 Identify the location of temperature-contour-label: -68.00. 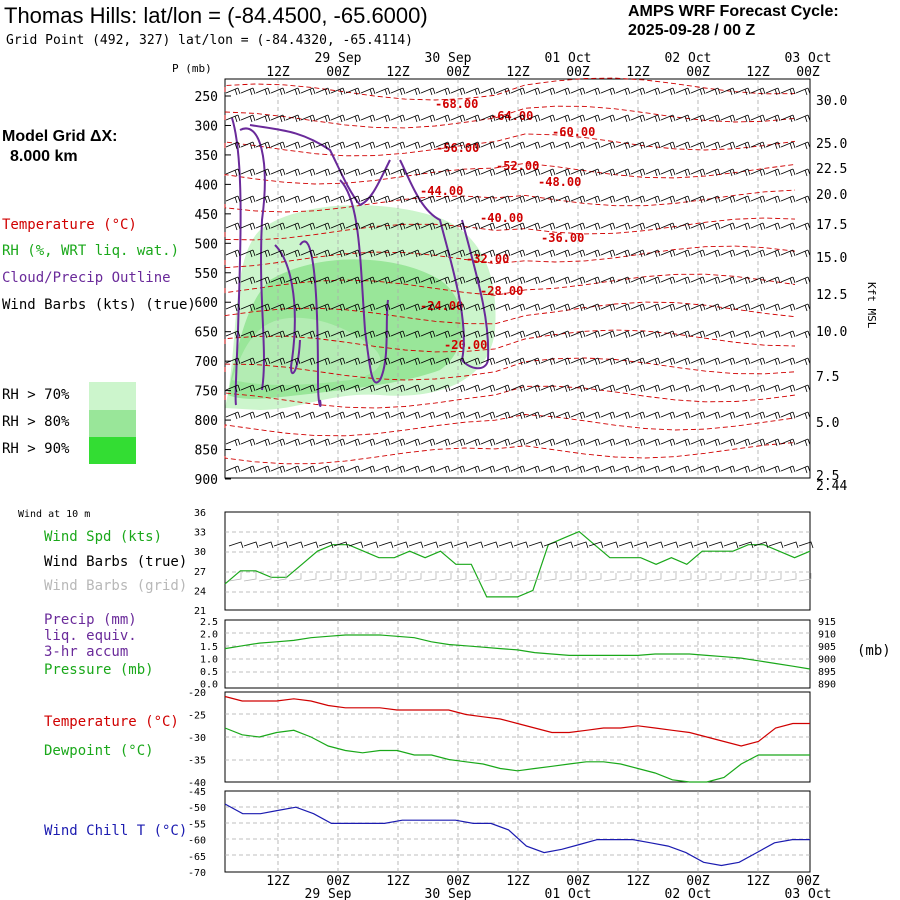
(456, 104).